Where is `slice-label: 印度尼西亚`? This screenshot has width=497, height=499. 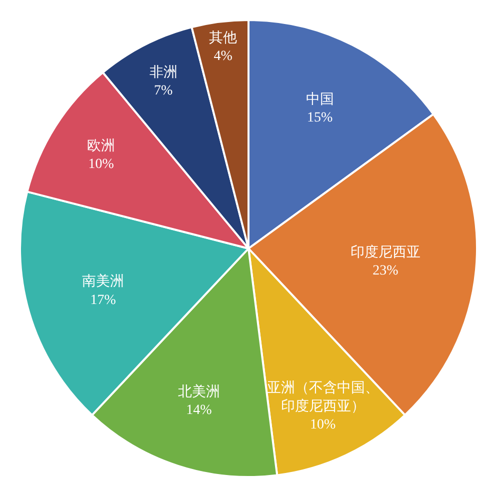
slice-label: 印度尼西亚 is located at coordinates (385, 252).